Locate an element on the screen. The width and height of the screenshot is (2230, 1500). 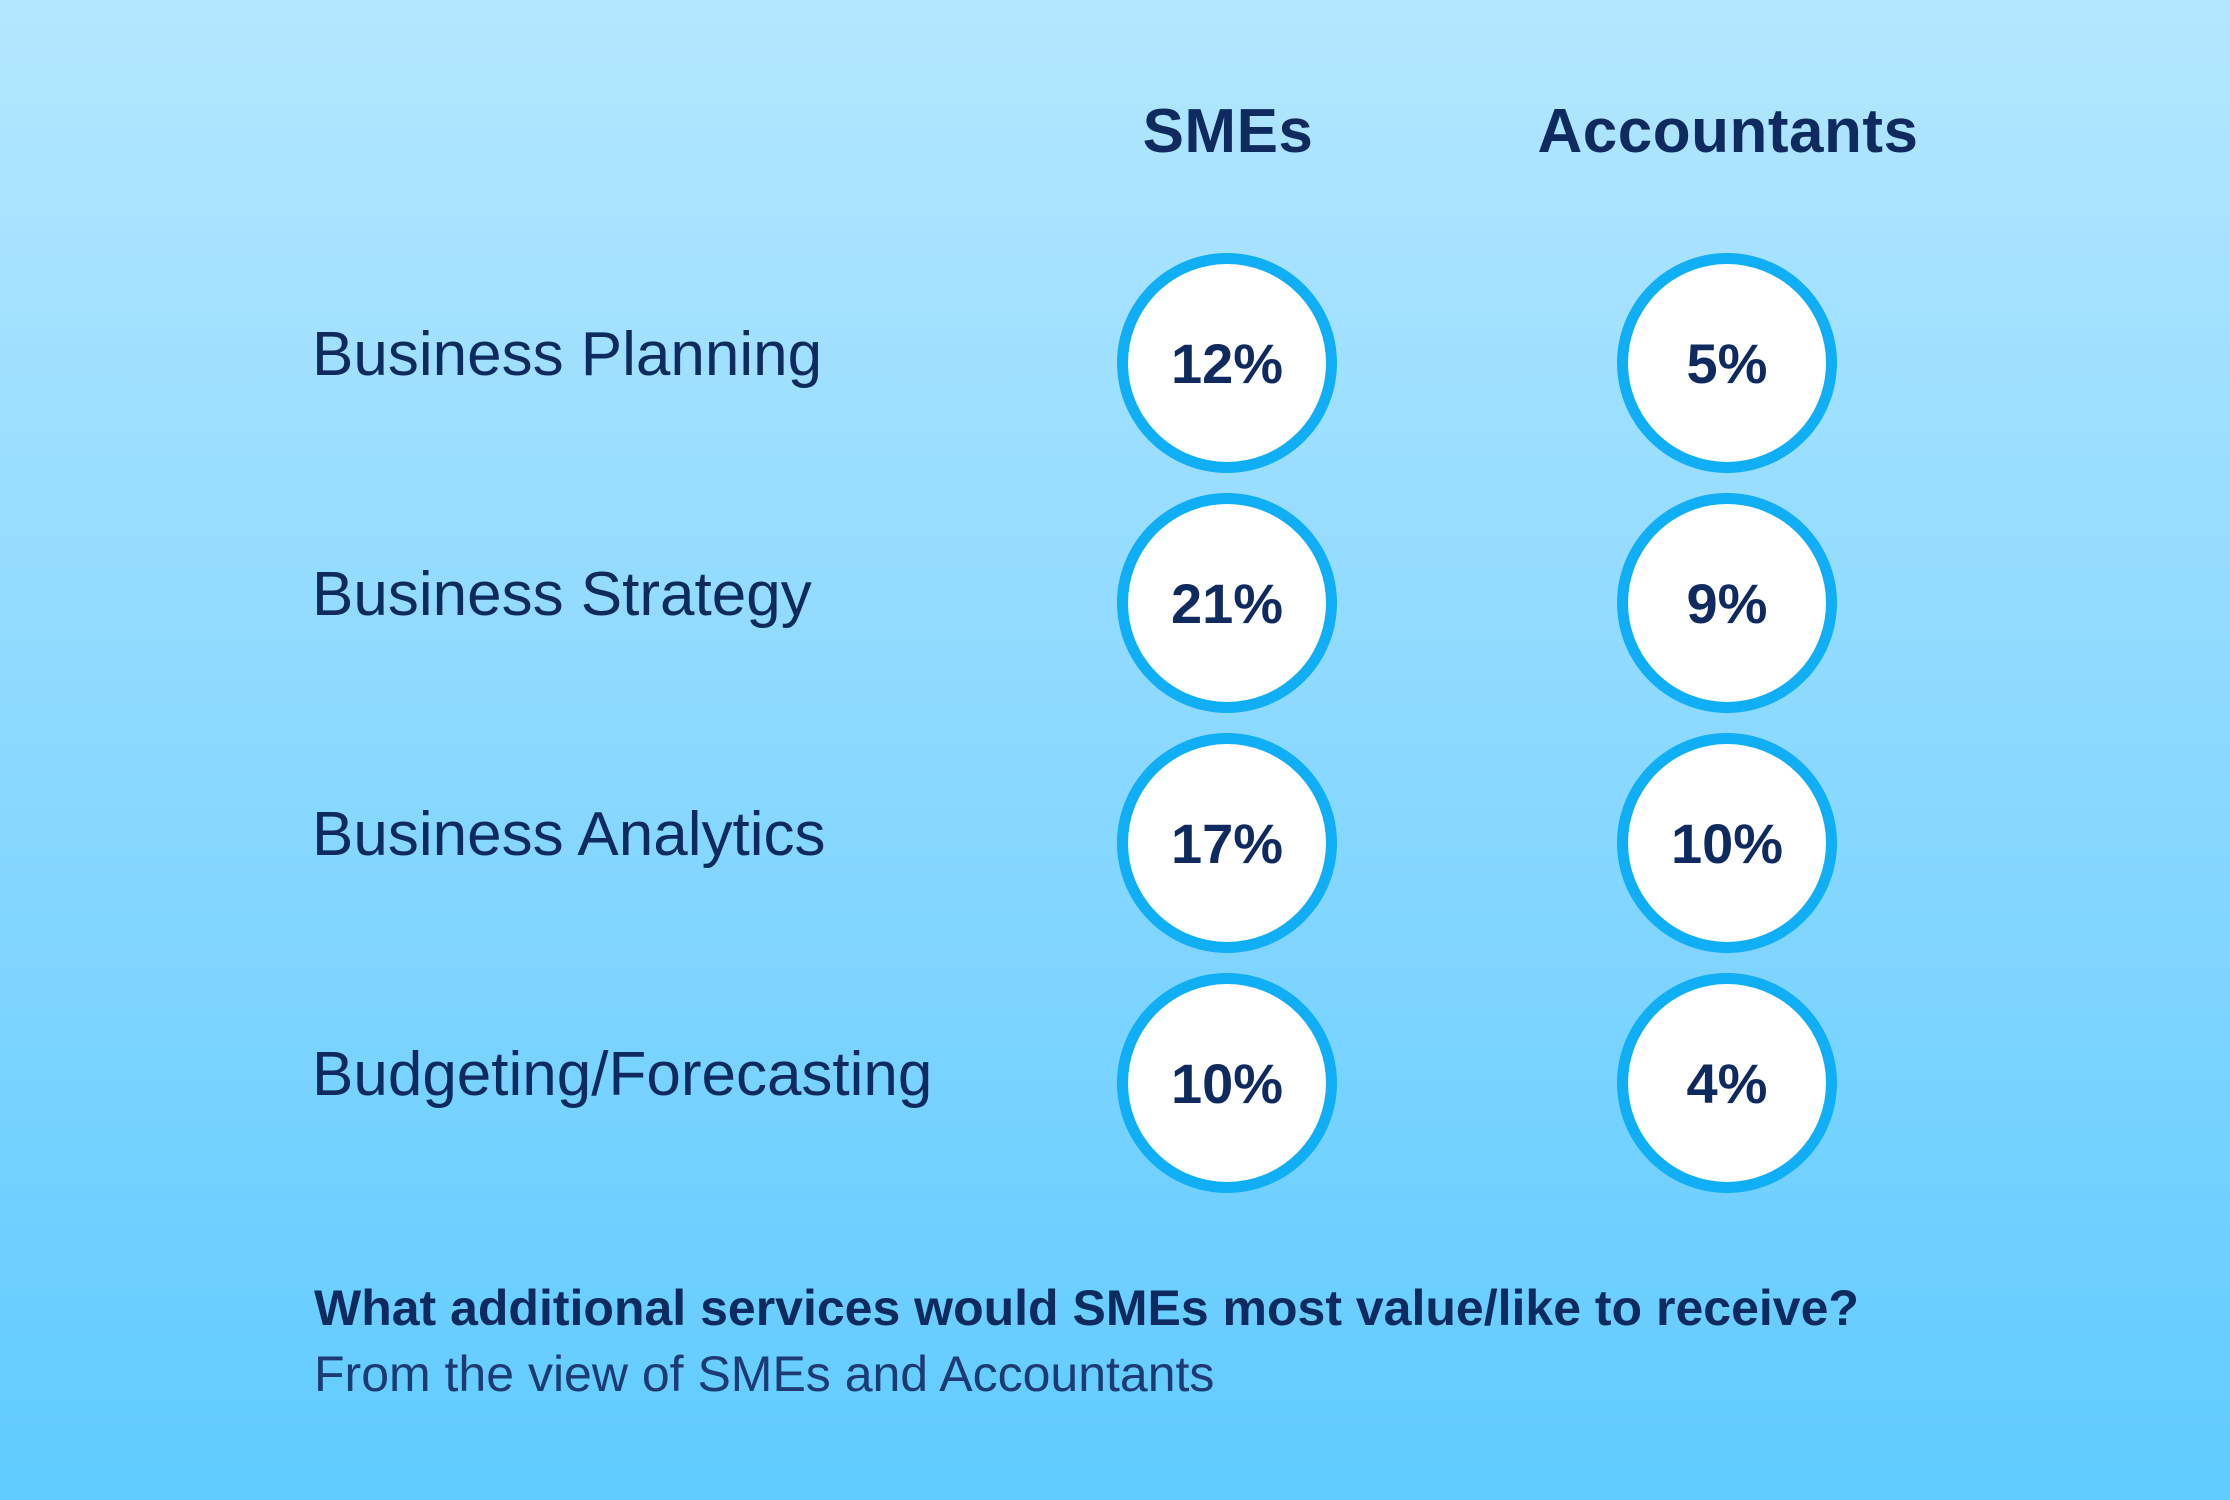
value-bubble-smes-business-strategy: 21% is located at coordinates (1227, 603).